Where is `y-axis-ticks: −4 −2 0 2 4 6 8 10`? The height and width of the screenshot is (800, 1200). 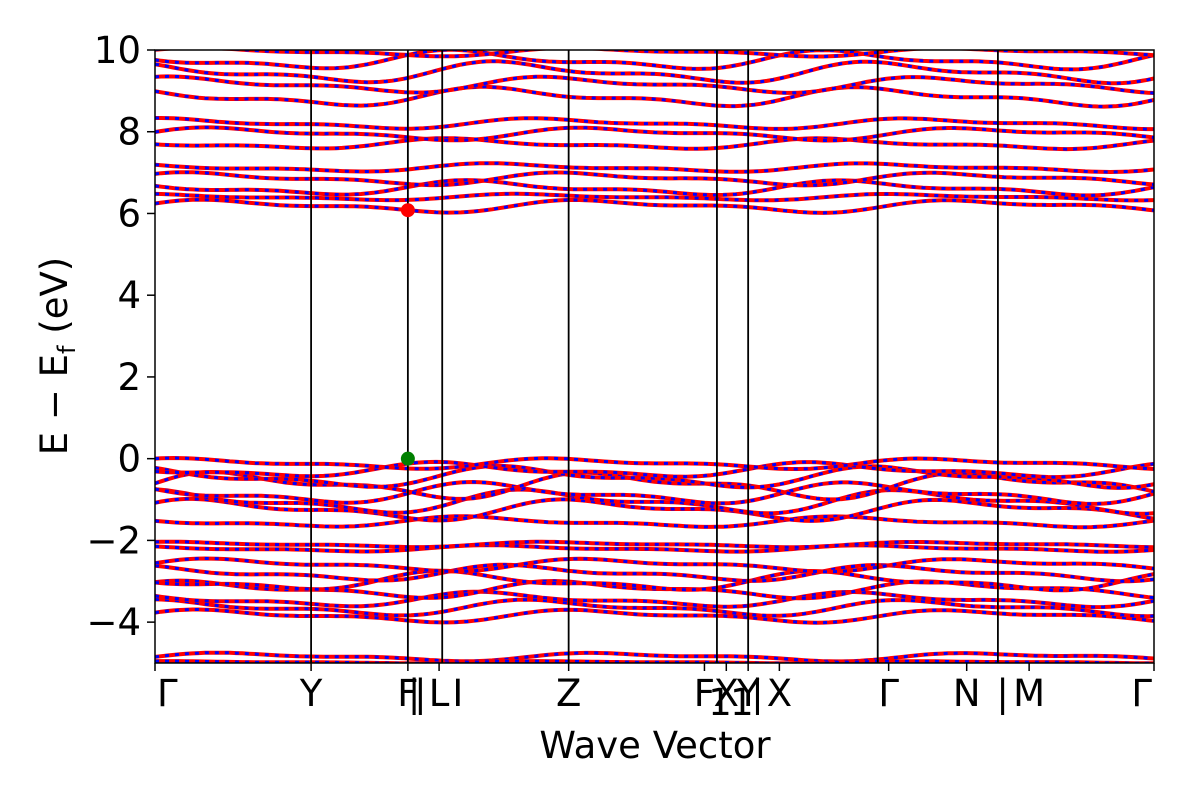 y-axis-ticks: −4 −2 0 2 4 6 8 10 is located at coordinates (120, 336).